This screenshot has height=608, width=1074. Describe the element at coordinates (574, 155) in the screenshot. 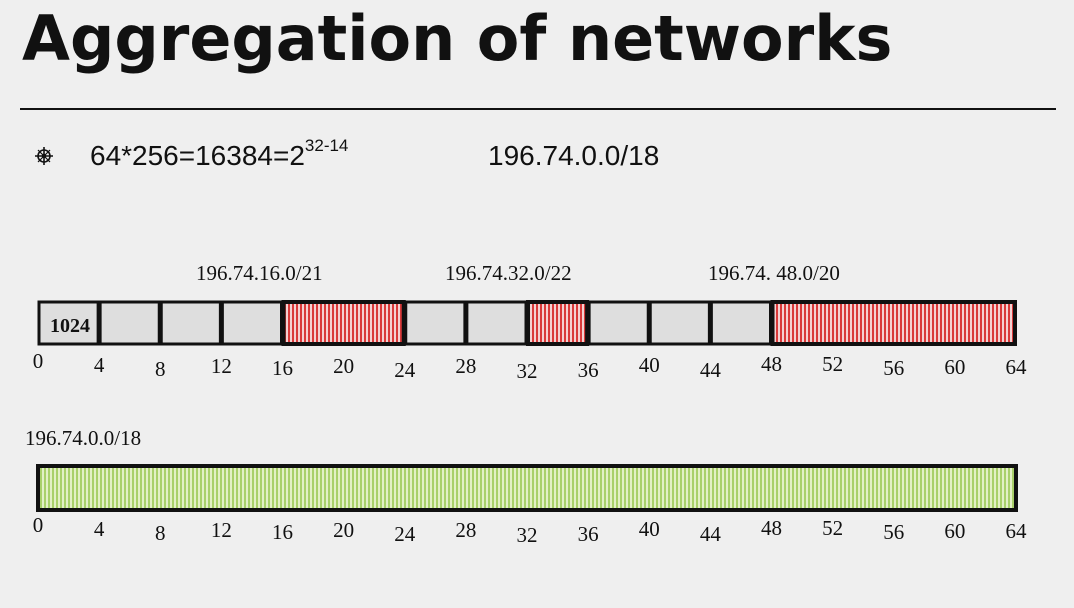

I see `aggregate-prefix: 196.74.0.0/18` at that location.